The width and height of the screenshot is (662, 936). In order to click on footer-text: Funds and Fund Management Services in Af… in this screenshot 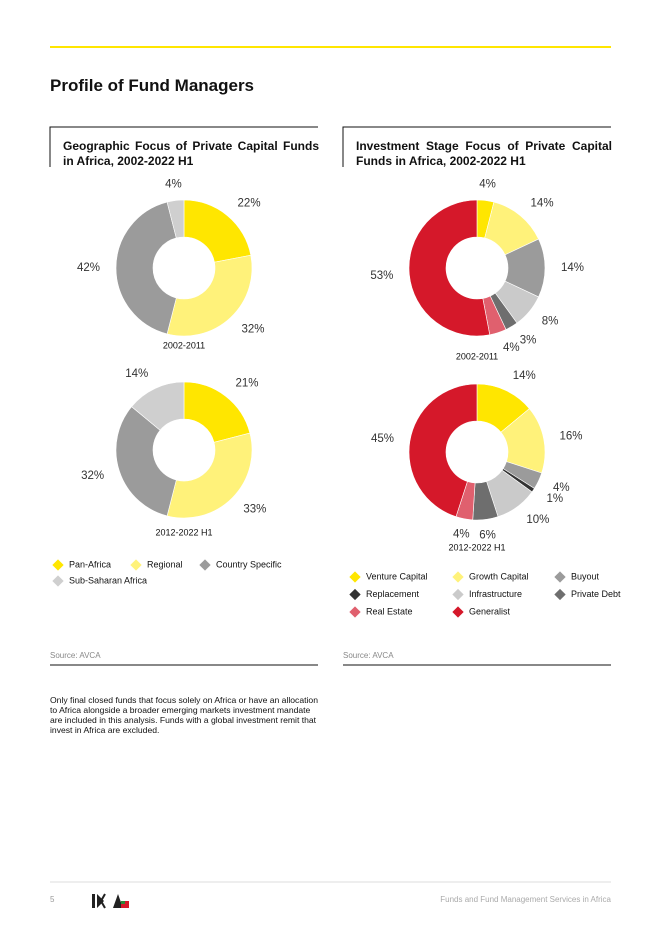, I will do `click(525, 899)`.